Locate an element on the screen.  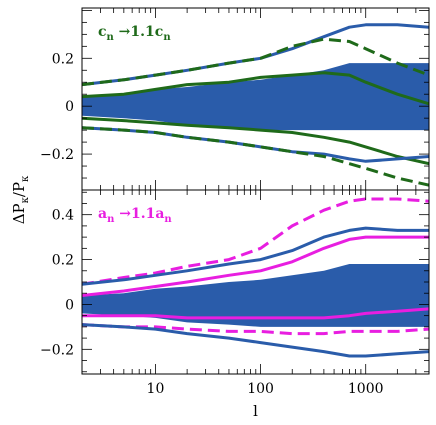
x-axis-label: l is located at coordinates (255, 411).